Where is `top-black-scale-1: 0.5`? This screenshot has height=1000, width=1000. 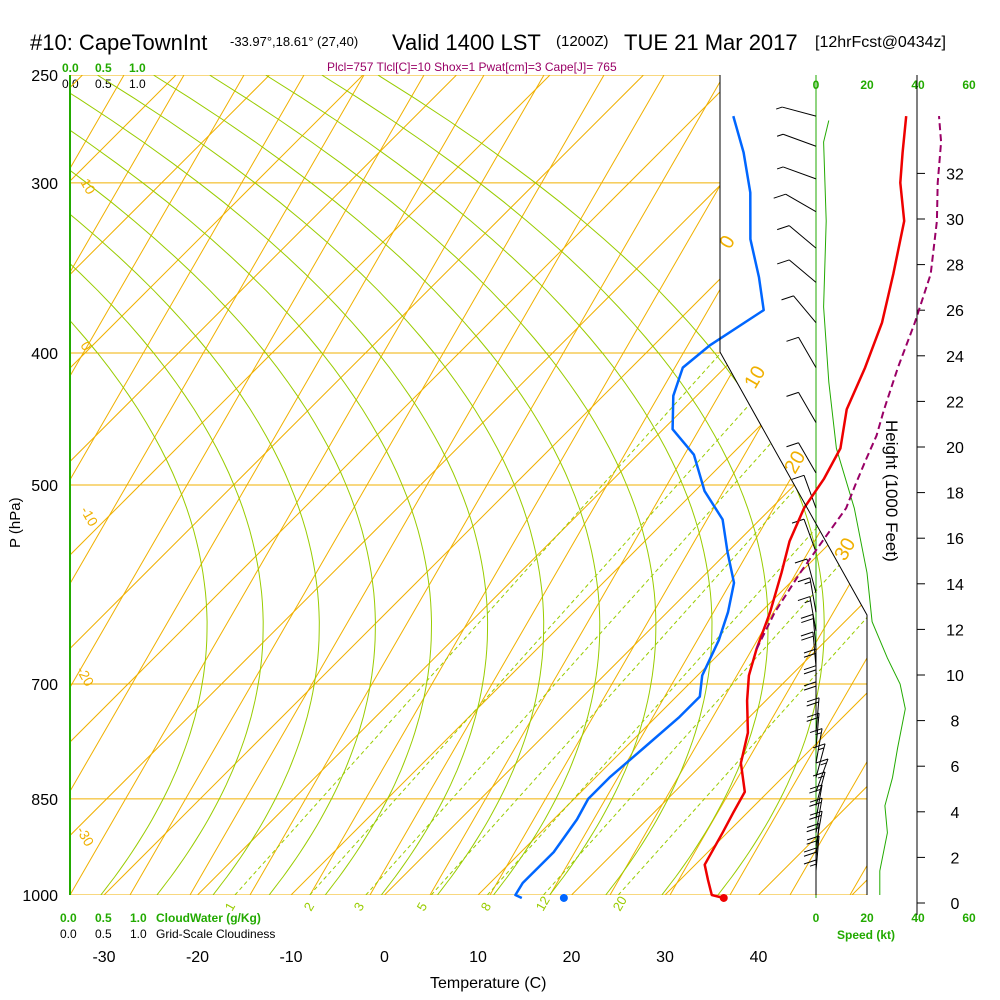
top-black-scale-1: 0.5 is located at coordinates (103, 84).